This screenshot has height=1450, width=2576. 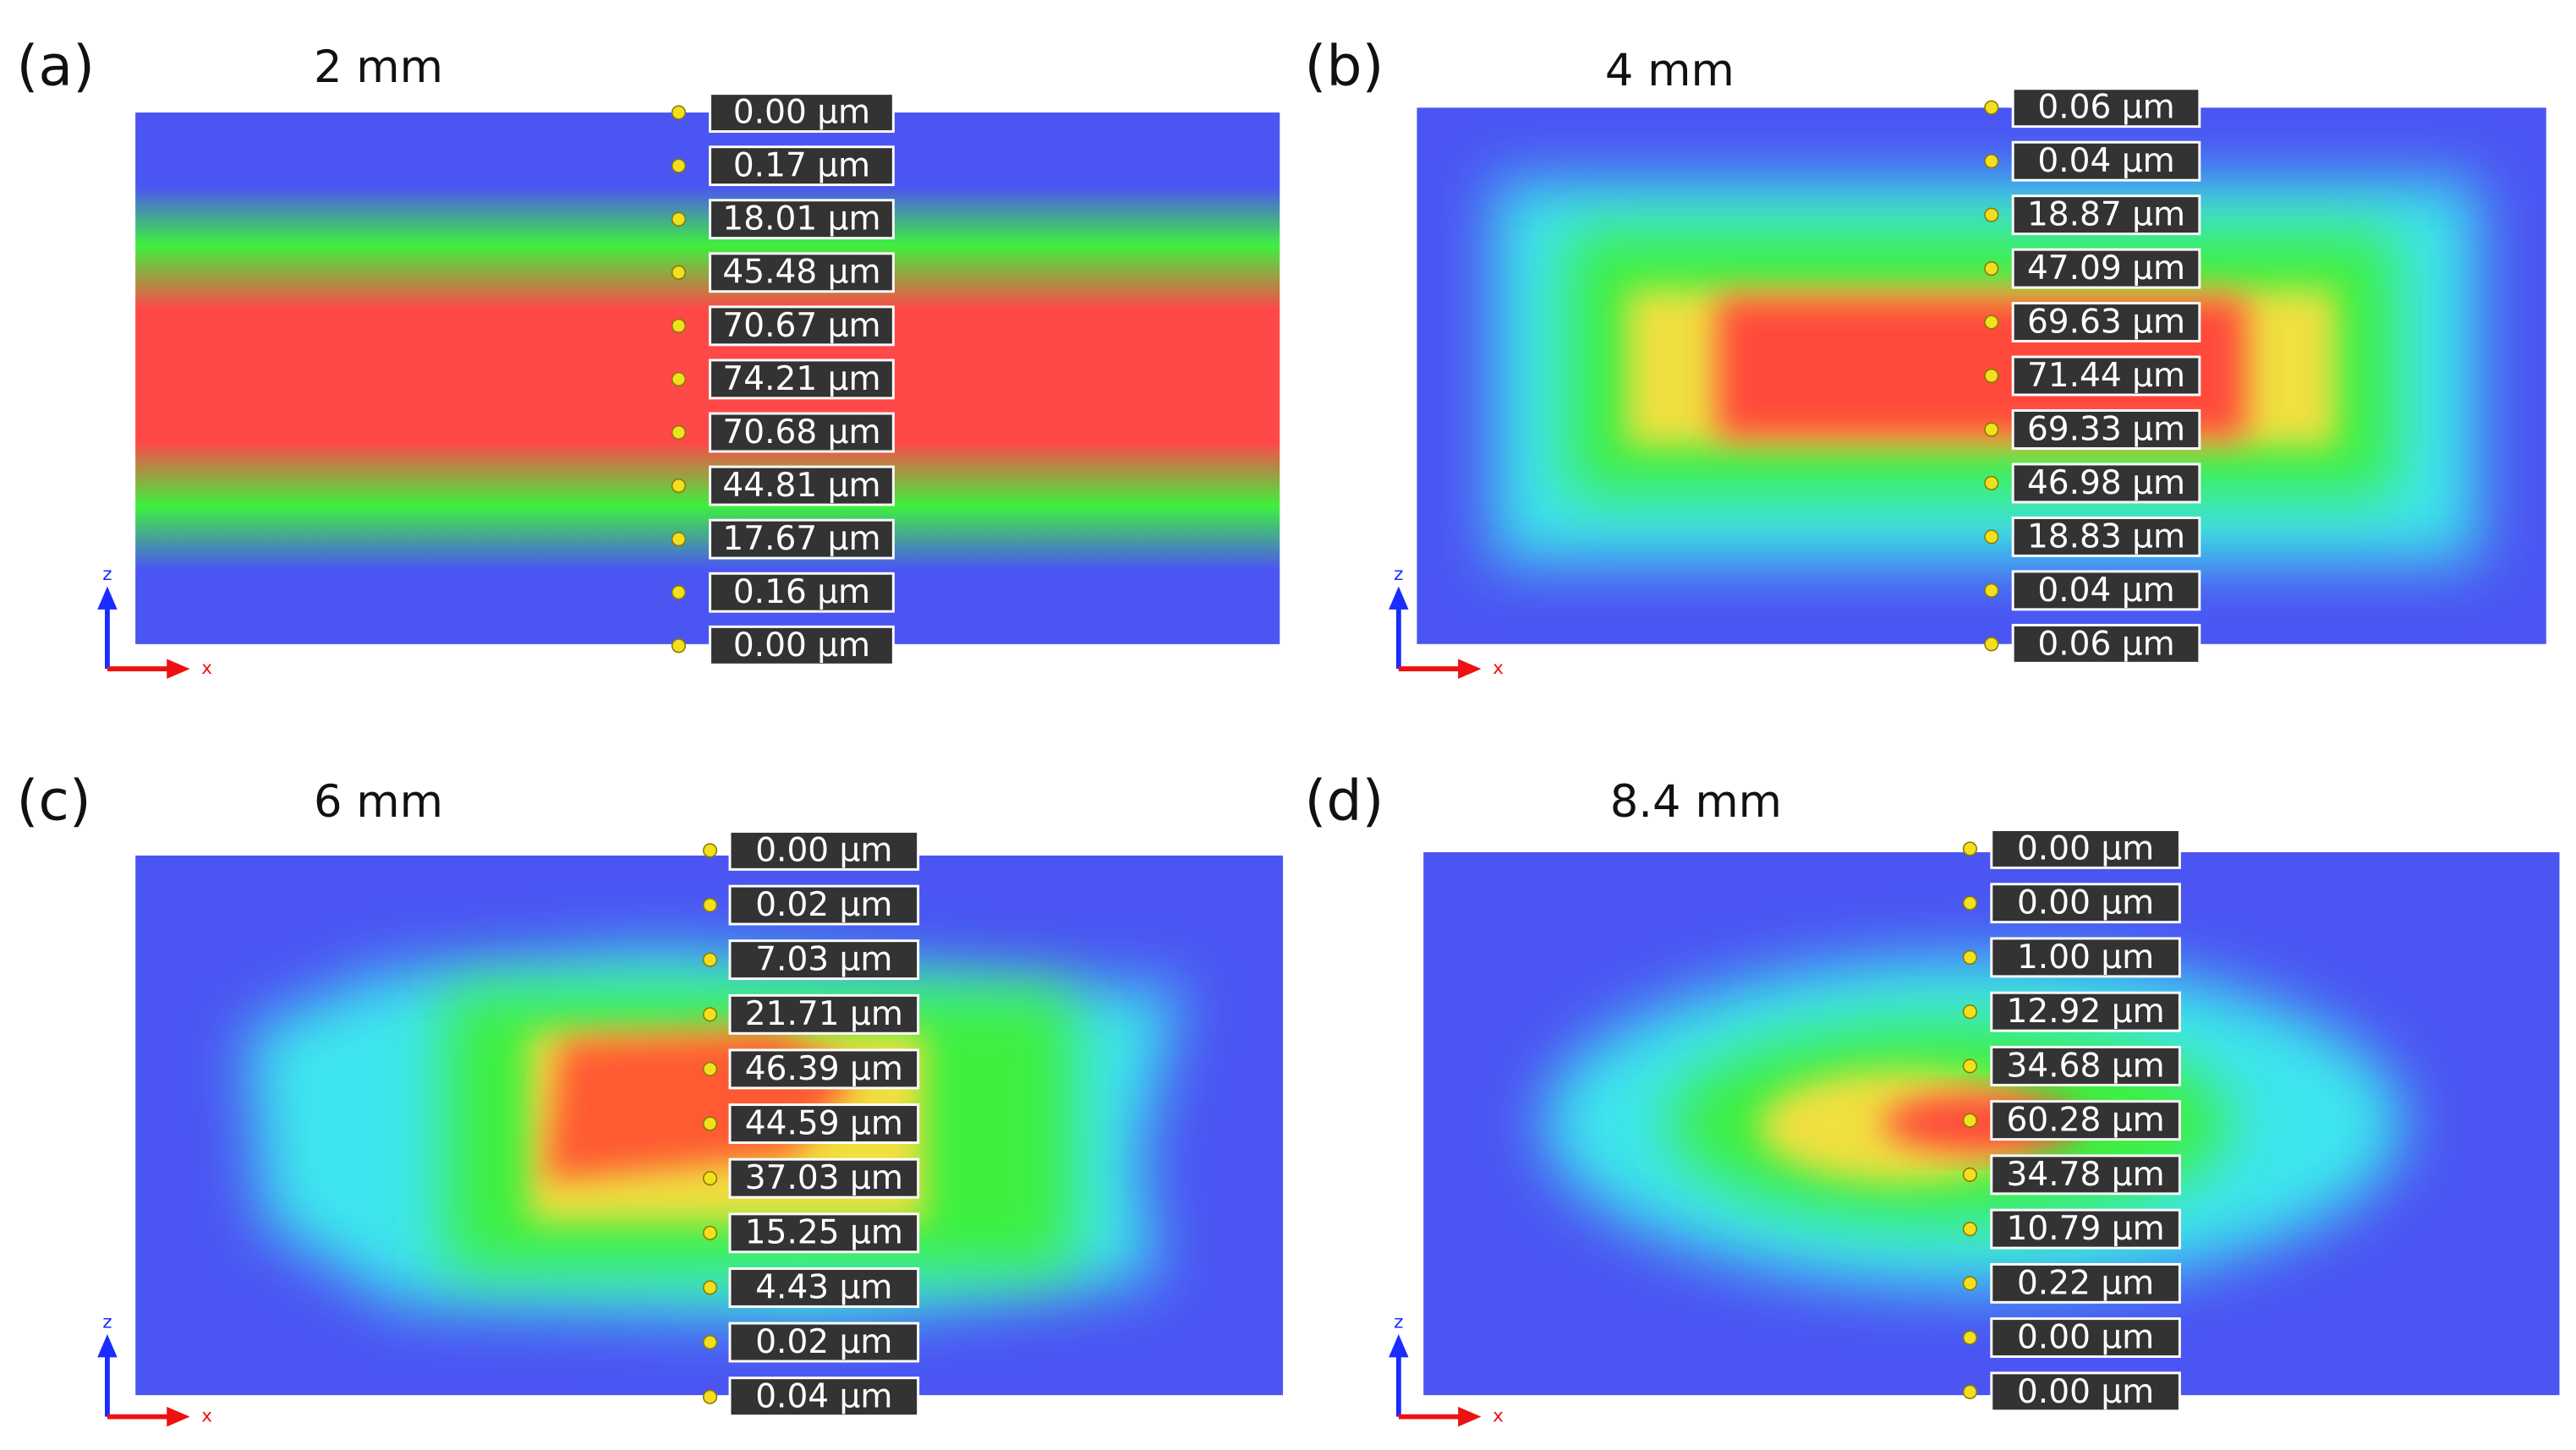 I want to click on reading-label: 18.83 µm, so click(x=2106, y=536).